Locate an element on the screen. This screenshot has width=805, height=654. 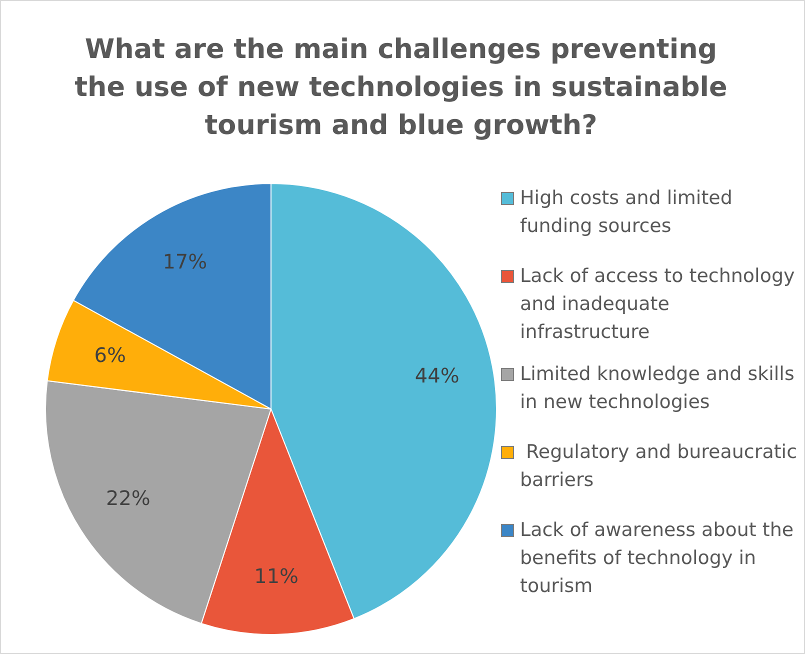
legend-label: Lack of access to technology and inadequate infrastructure is located at coordinates (658, 304).